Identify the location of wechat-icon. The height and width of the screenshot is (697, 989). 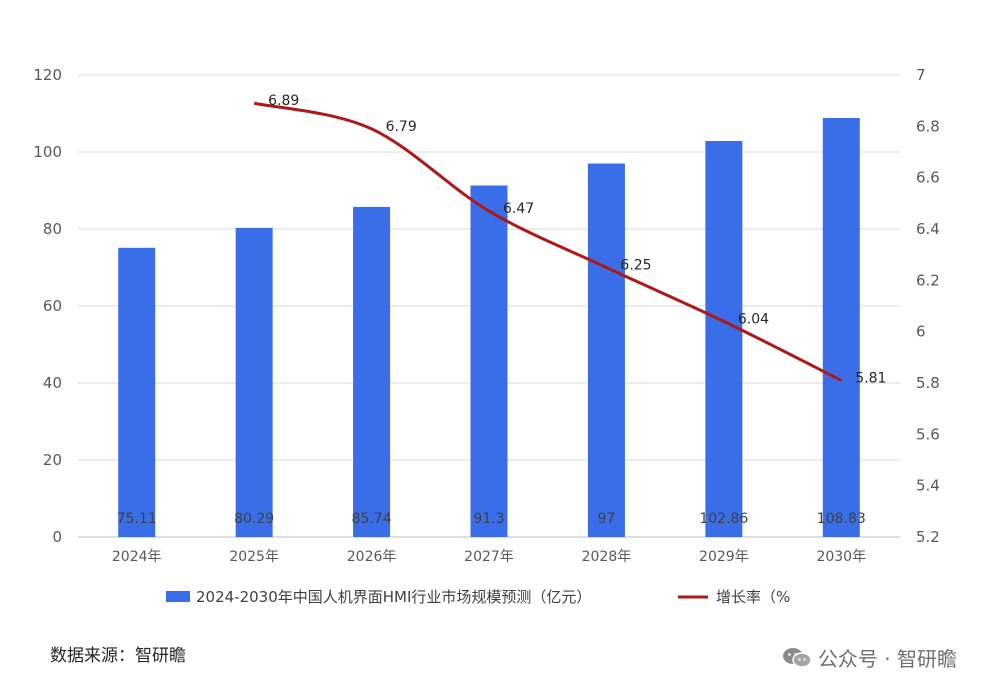
(797, 658).